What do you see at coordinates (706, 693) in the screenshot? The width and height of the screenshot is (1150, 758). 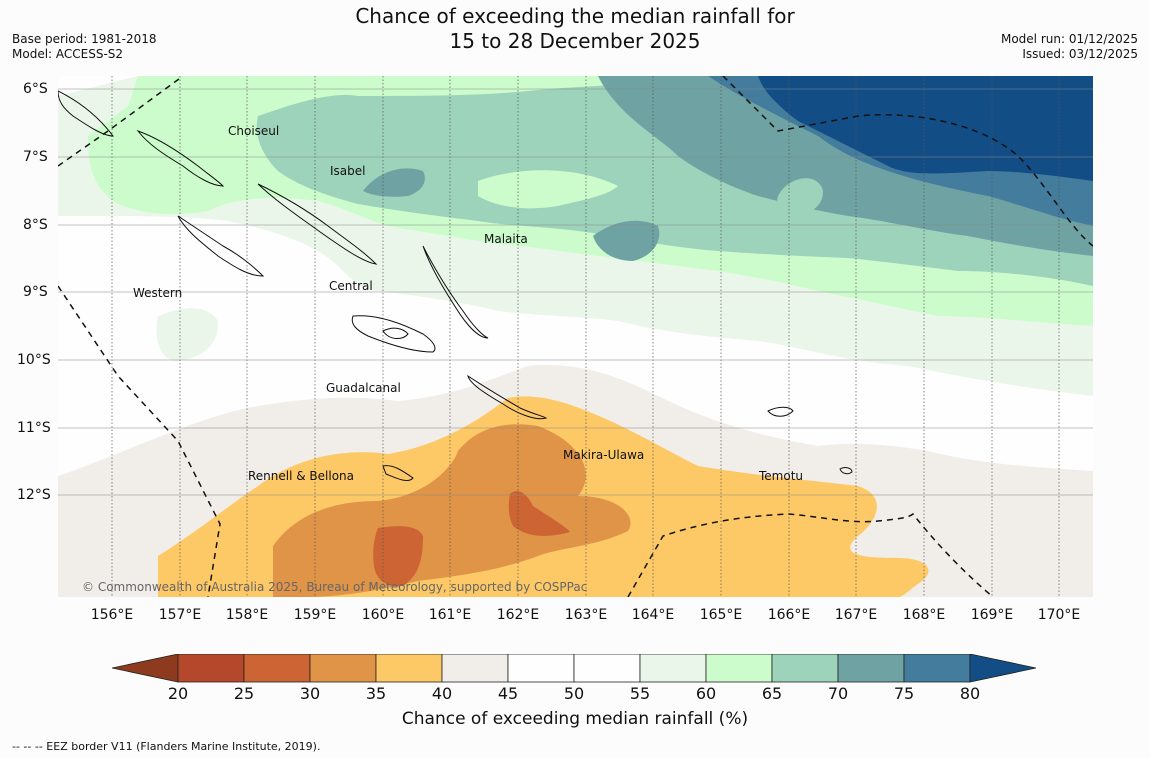 I see `colorbar-tick-60: 60` at bounding box center [706, 693].